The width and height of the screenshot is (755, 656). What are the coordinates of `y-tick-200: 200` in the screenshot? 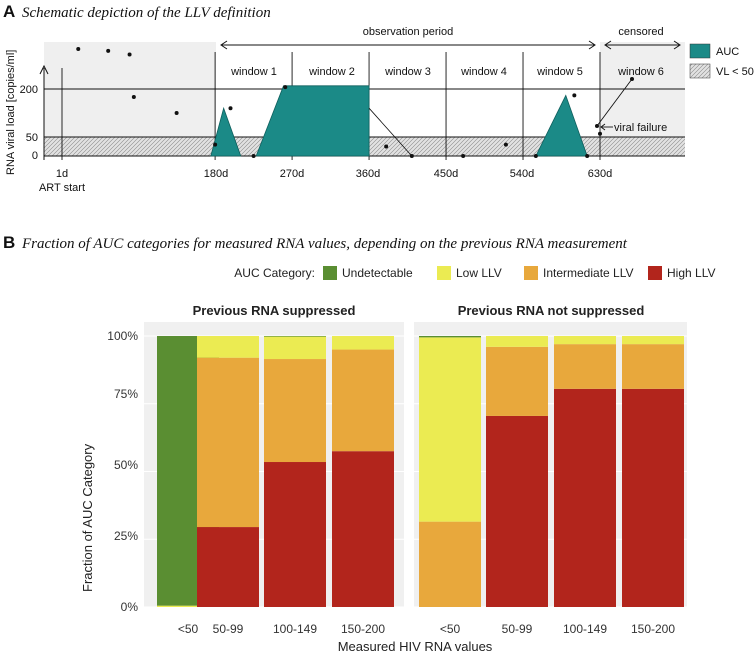 It's located at (29, 90).